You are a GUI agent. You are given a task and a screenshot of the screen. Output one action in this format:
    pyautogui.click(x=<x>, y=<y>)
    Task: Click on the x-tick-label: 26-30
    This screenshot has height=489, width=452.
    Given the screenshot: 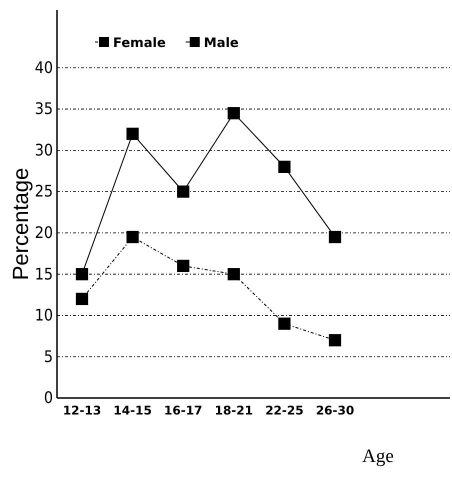 What is the action you would take?
    pyautogui.click(x=335, y=411)
    